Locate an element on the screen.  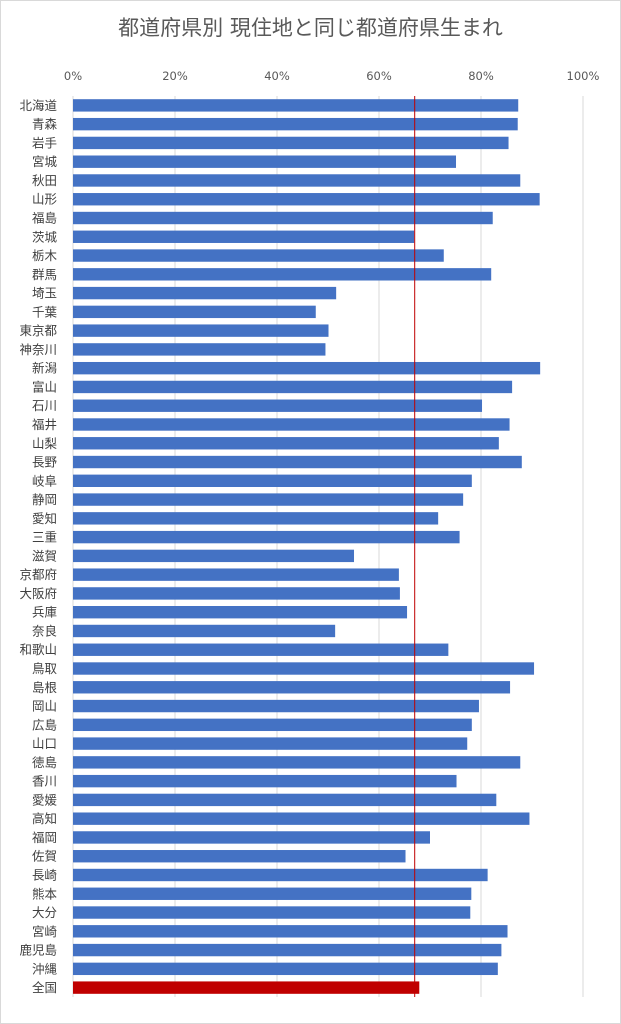
category-label: 長野 is located at coordinates (45, 462).